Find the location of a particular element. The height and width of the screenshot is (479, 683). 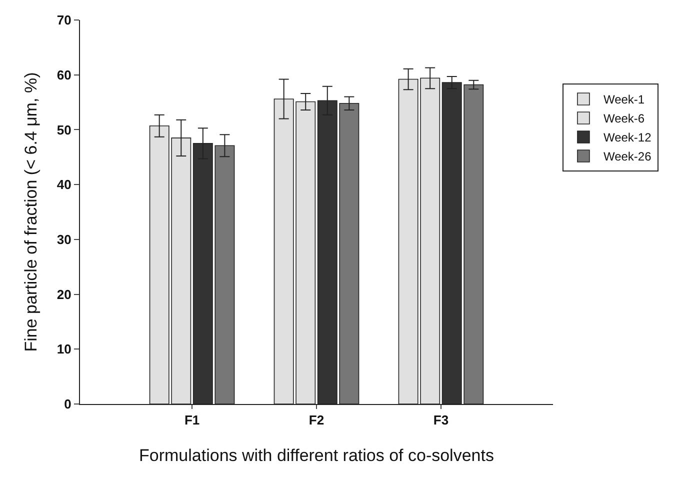

y-tick-label: 50 is located at coordinates (64, 130).